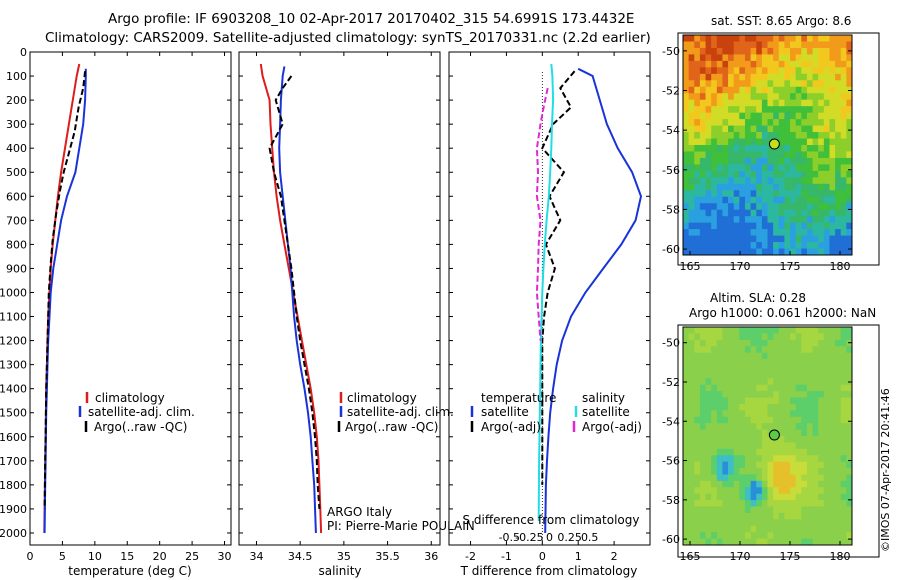 This screenshot has width=900, height=580. I want to click on ytick-label: 600, so click(16, 196).